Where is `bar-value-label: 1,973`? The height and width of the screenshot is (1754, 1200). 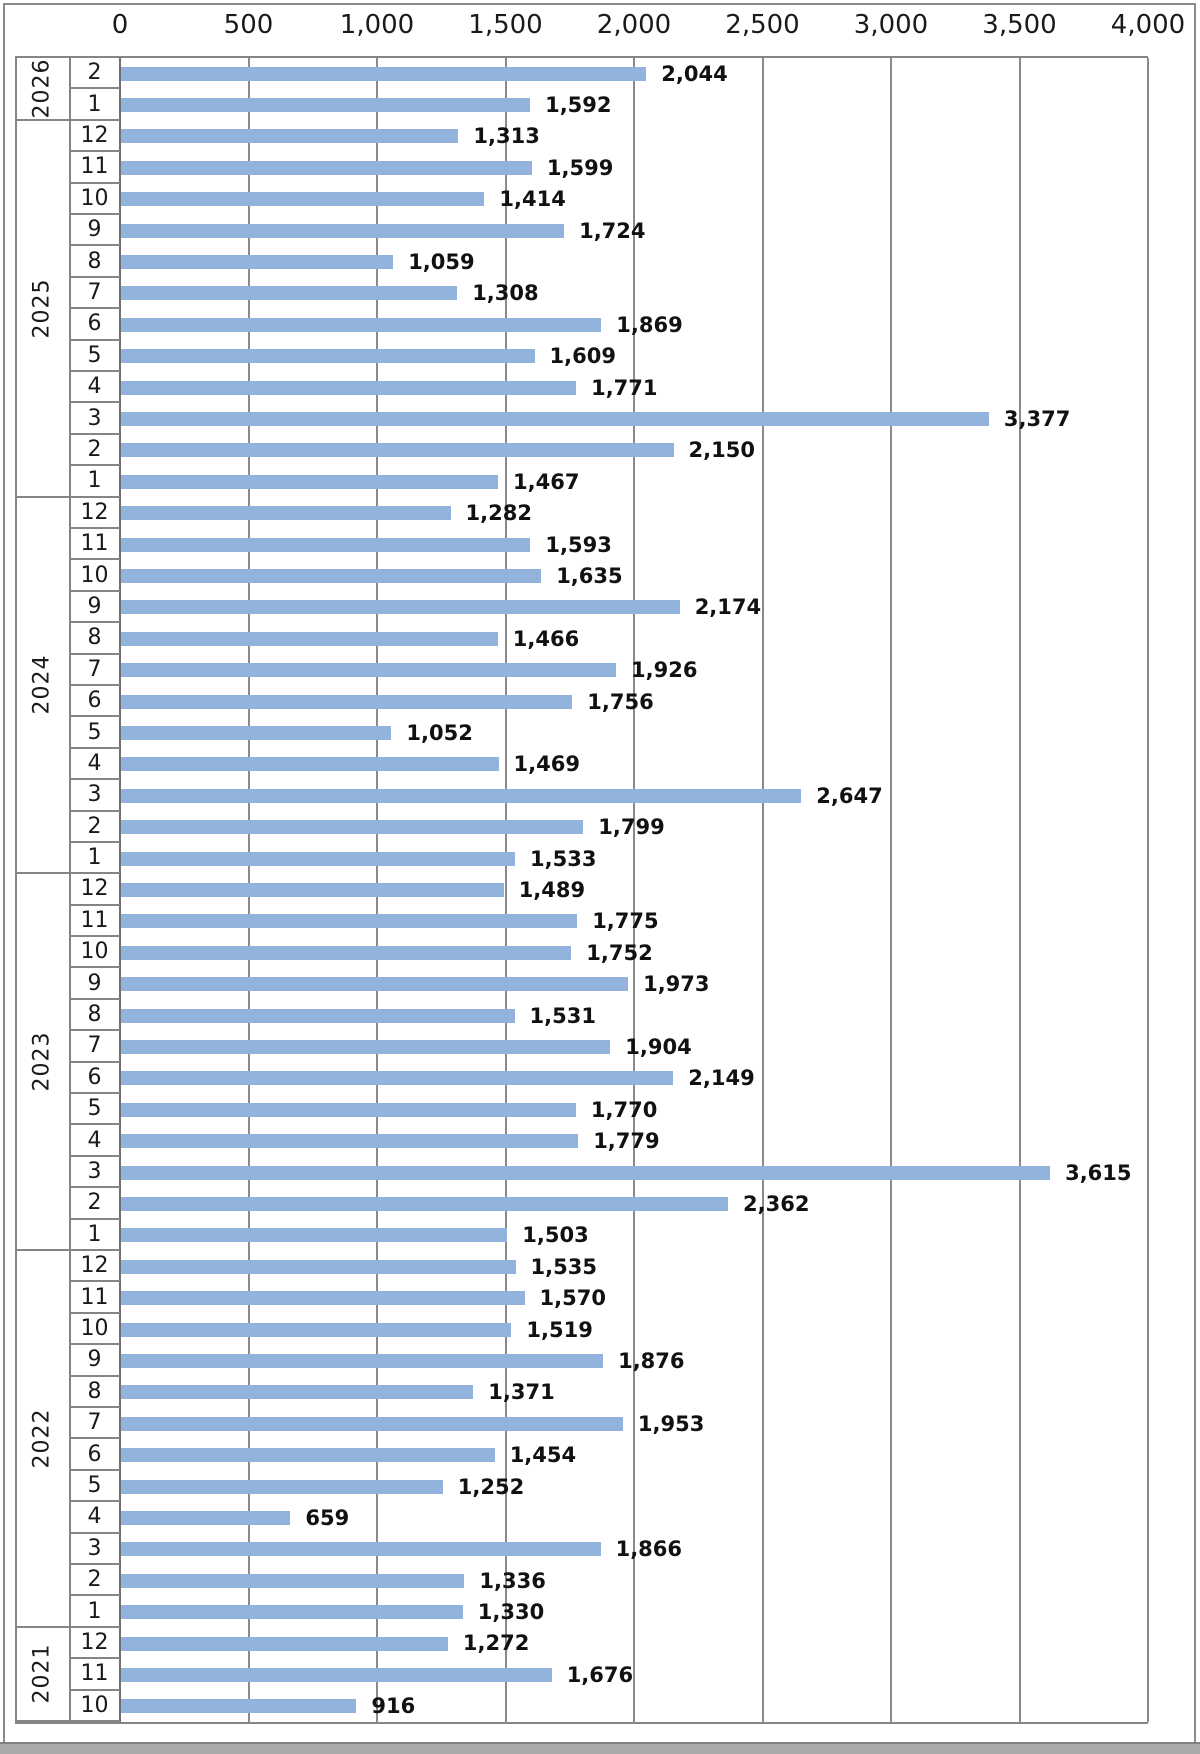 bar-value-label: 1,973 is located at coordinates (676, 984).